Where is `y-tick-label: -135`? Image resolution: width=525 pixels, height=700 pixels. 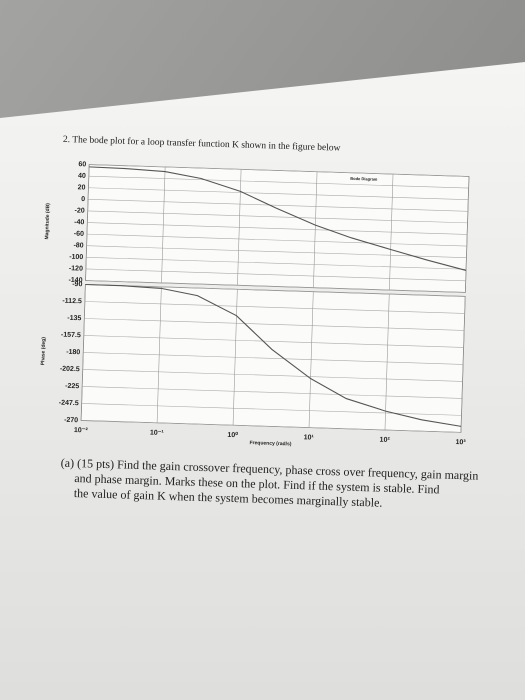 y-tick-label: -135 is located at coordinates (74, 318).